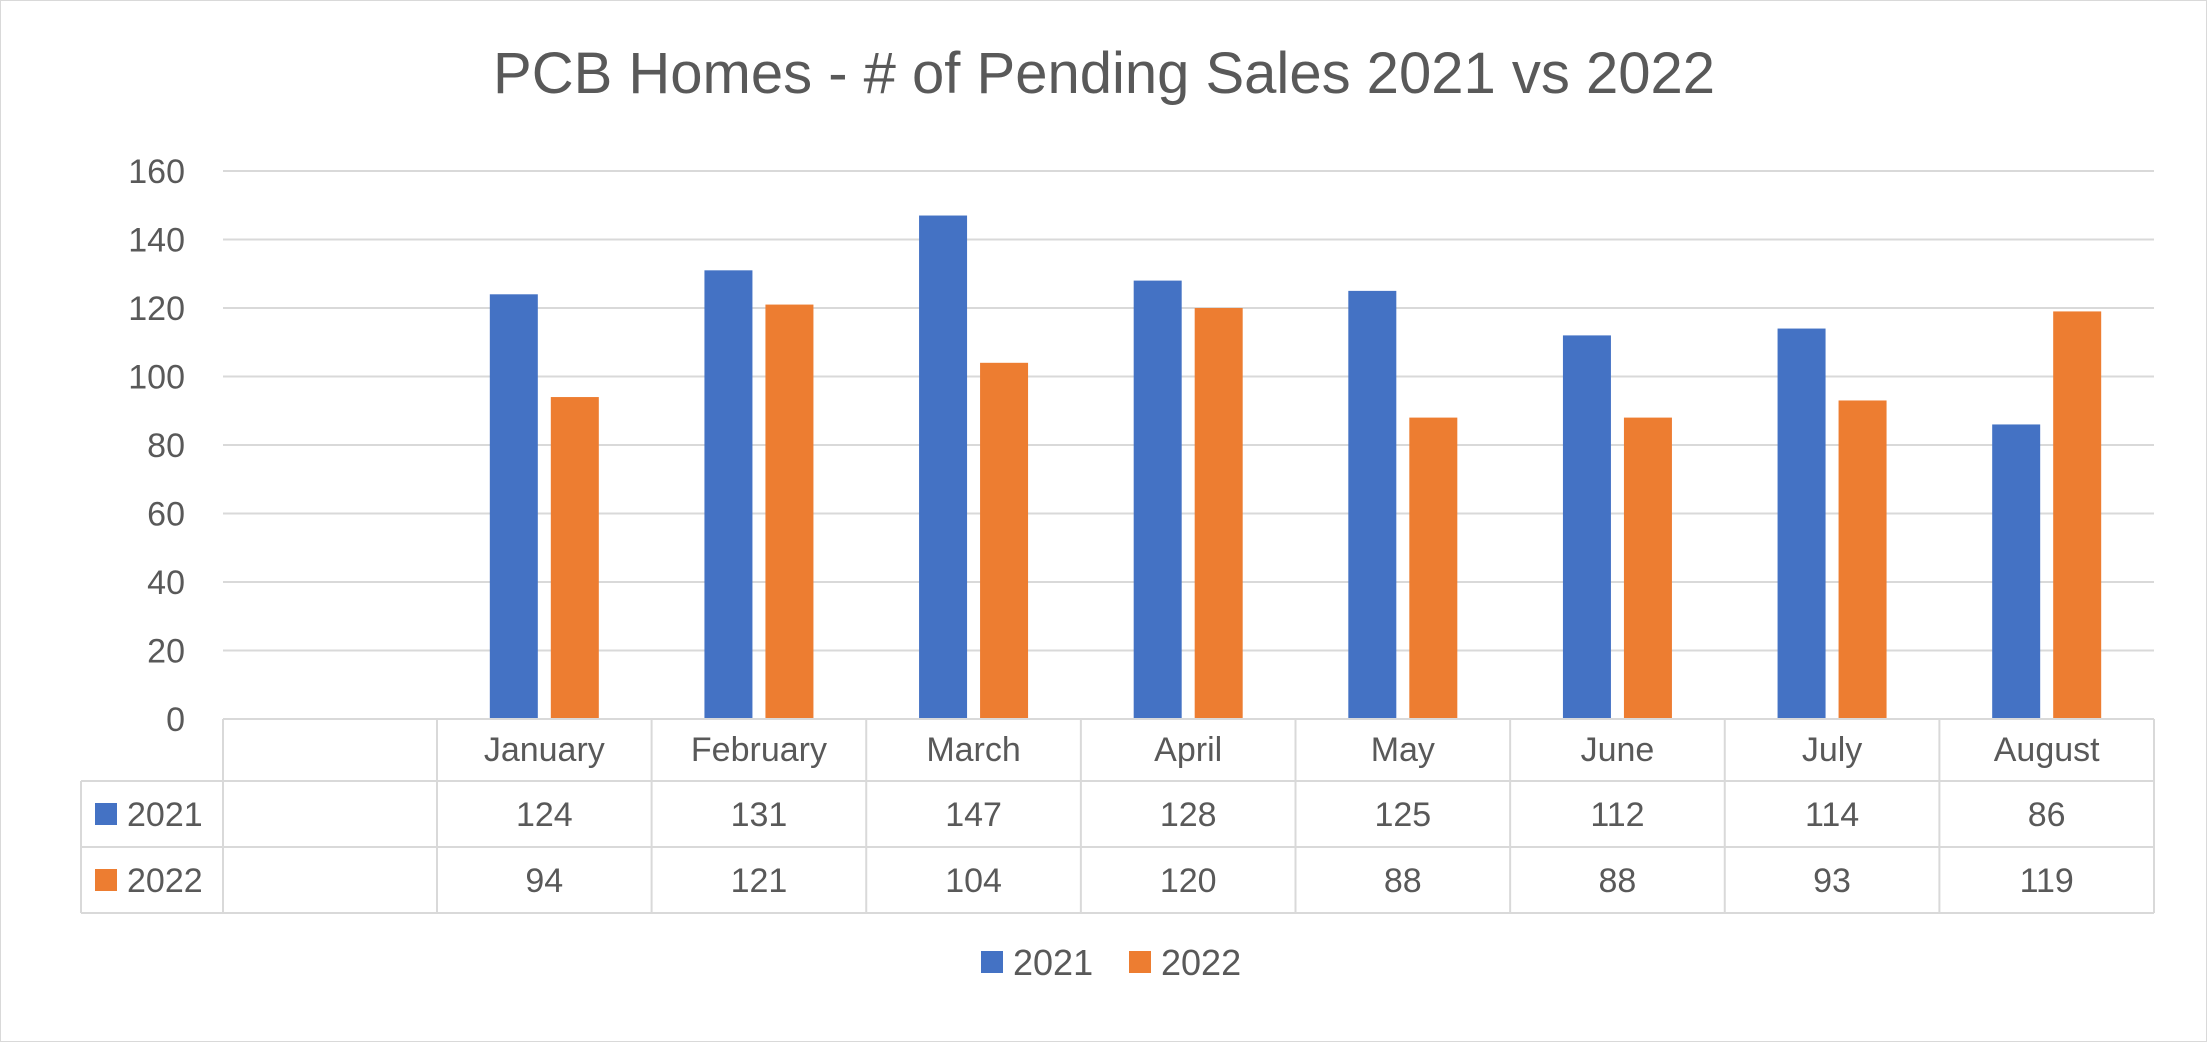 This screenshot has height=1042, width=2207. I want to click on category-label: August, so click(2047, 750).